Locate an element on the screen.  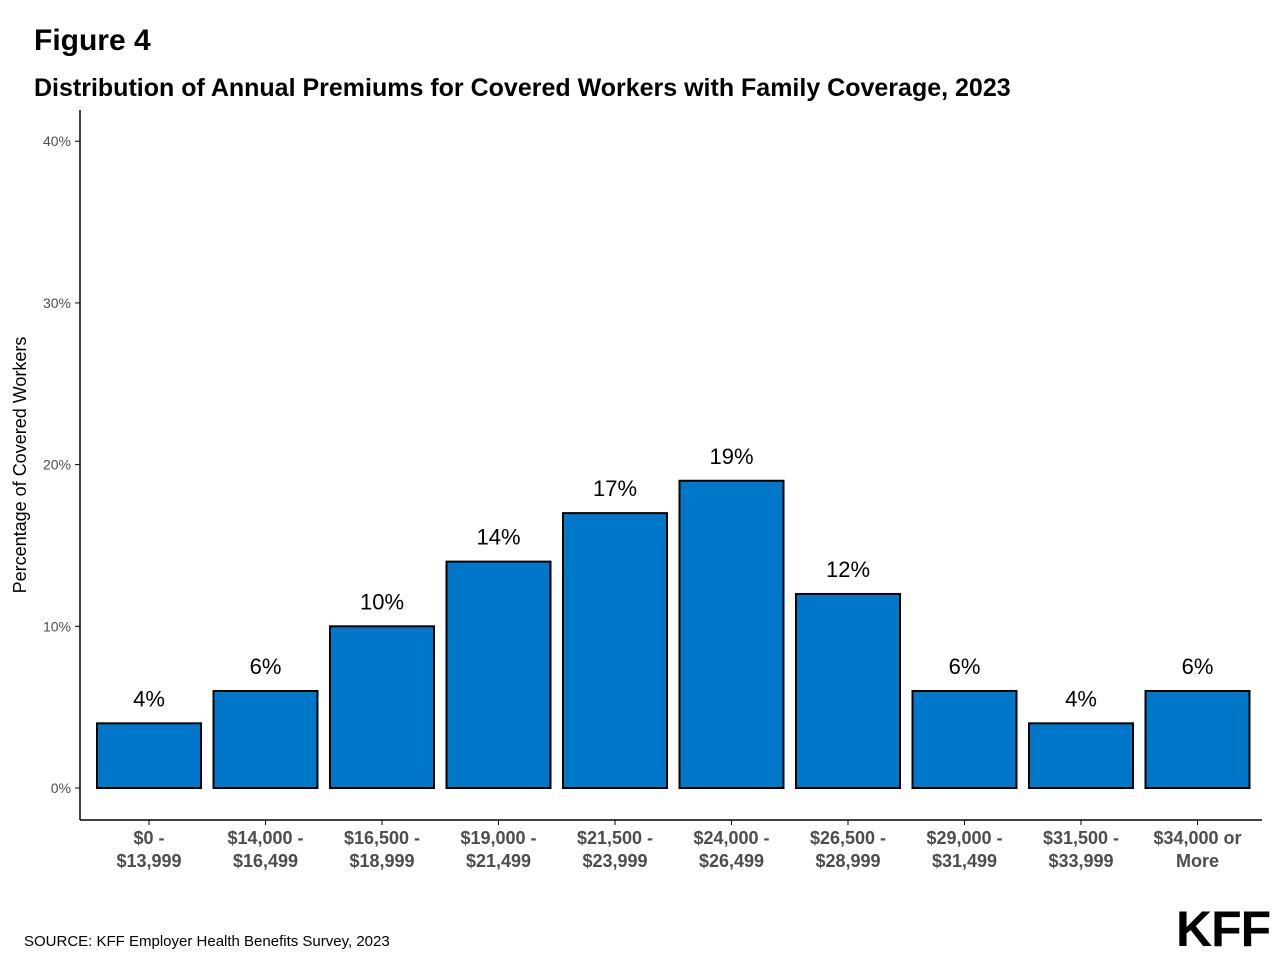
bar-value-label: 10% is located at coordinates (382, 601).